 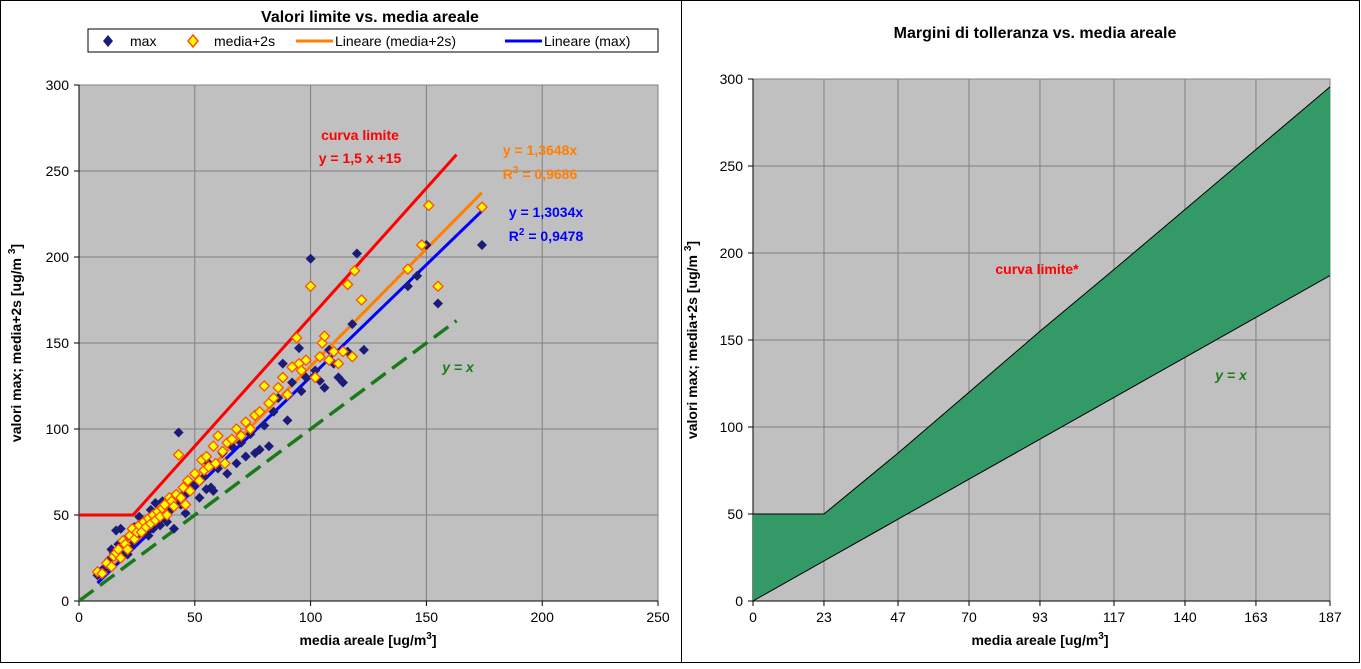 I want to click on max-r2-value: = 0,9478, so click(x=553, y=236).